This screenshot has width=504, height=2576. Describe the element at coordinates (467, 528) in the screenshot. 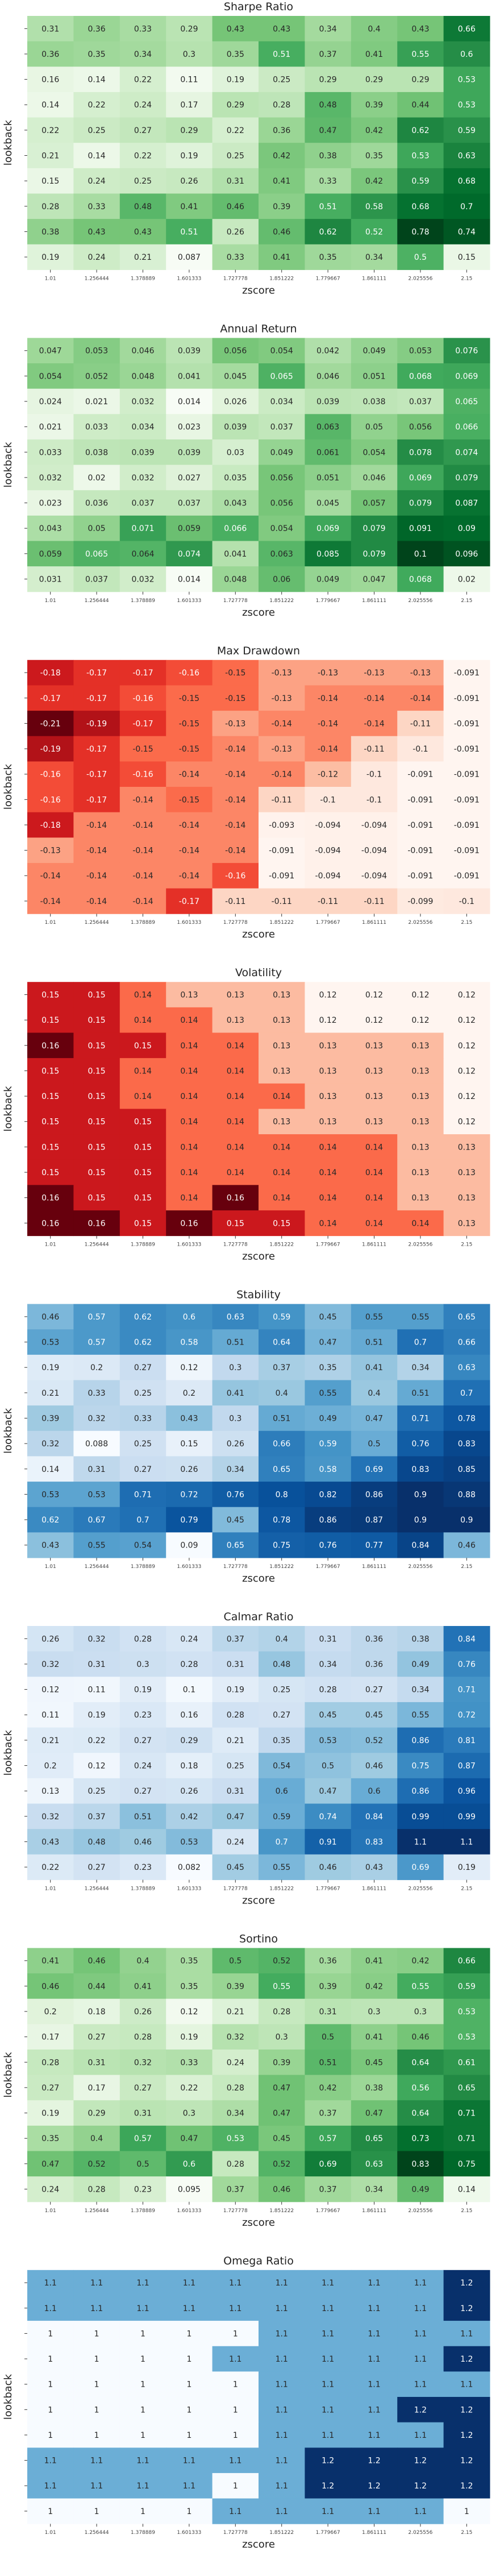

I see `cell-value-label: 0.09` at that location.